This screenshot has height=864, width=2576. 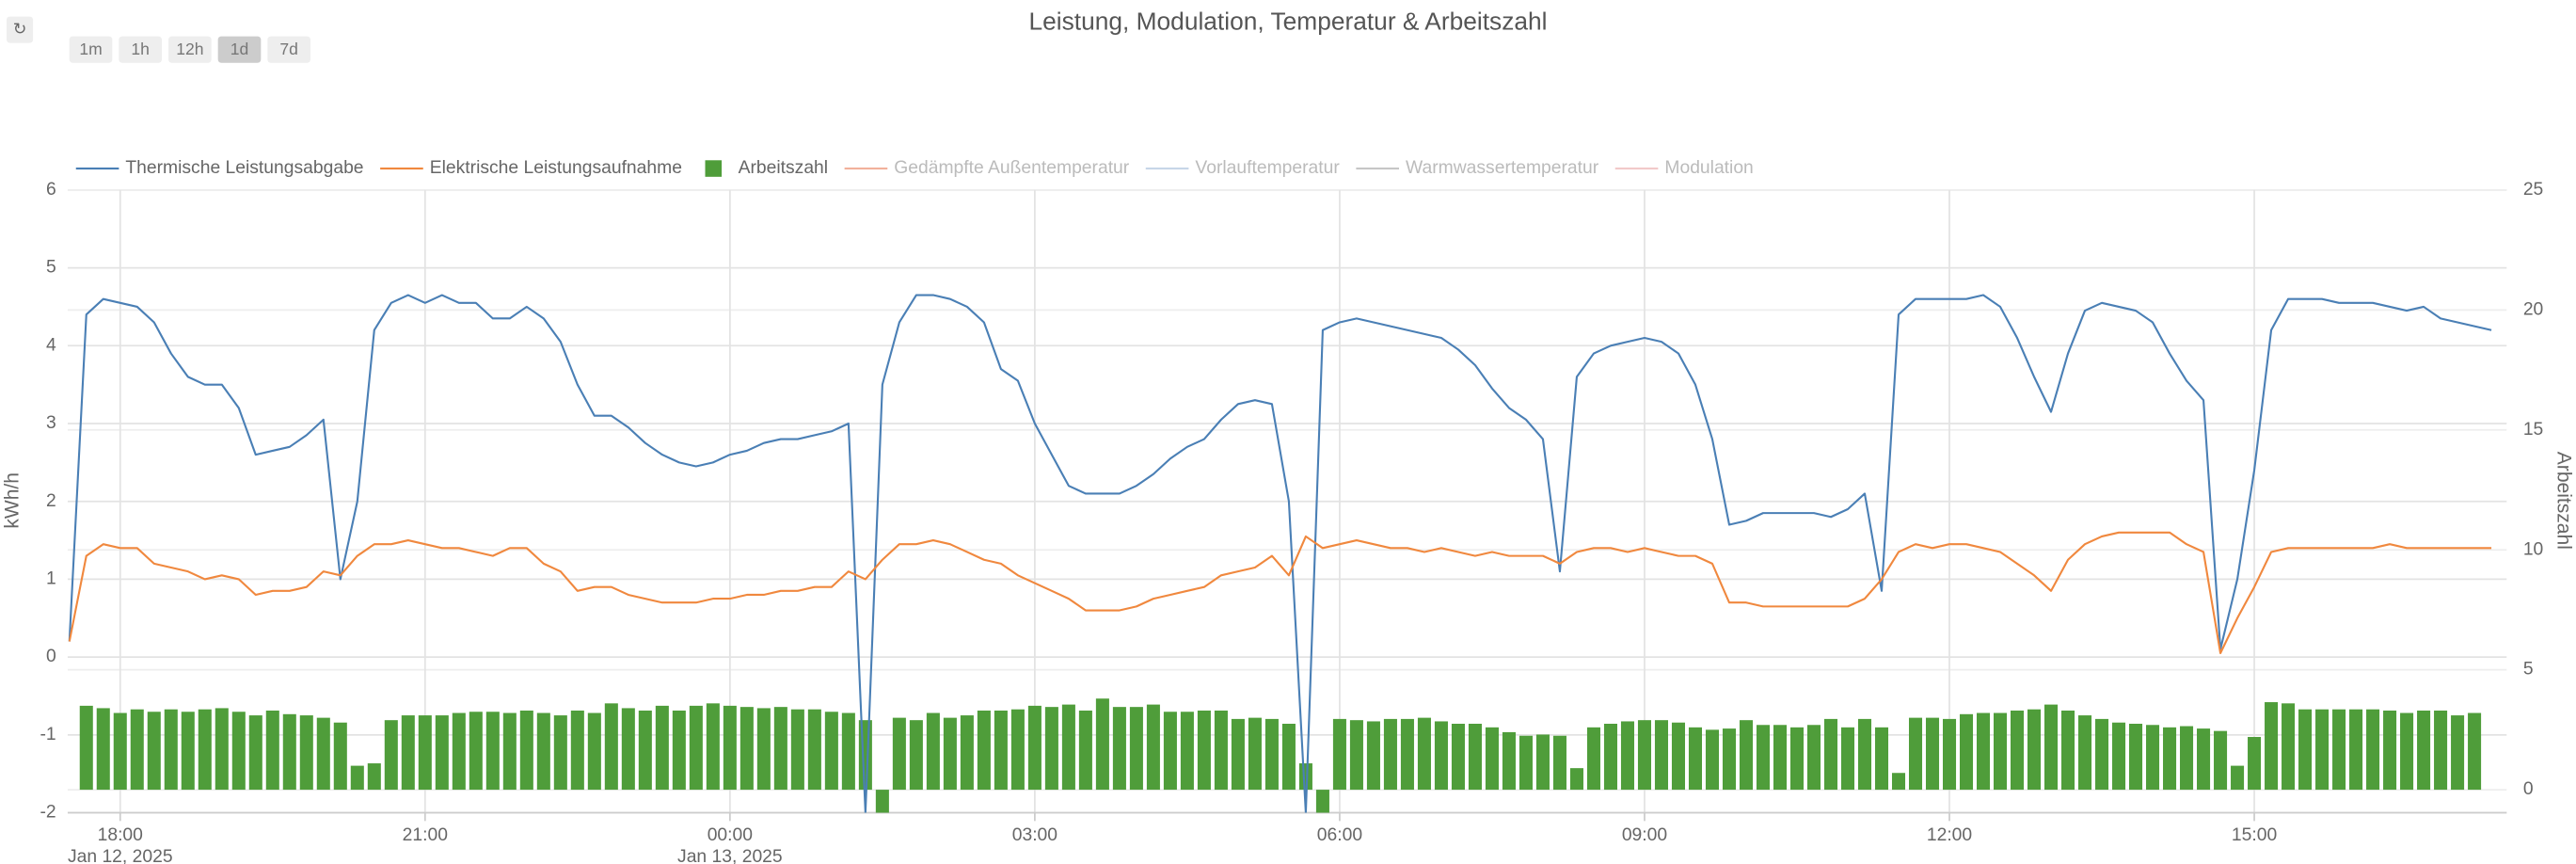 What do you see at coordinates (556, 168) in the screenshot?
I see `legend-label: Elektrische Leistungsaufnahme` at bounding box center [556, 168].